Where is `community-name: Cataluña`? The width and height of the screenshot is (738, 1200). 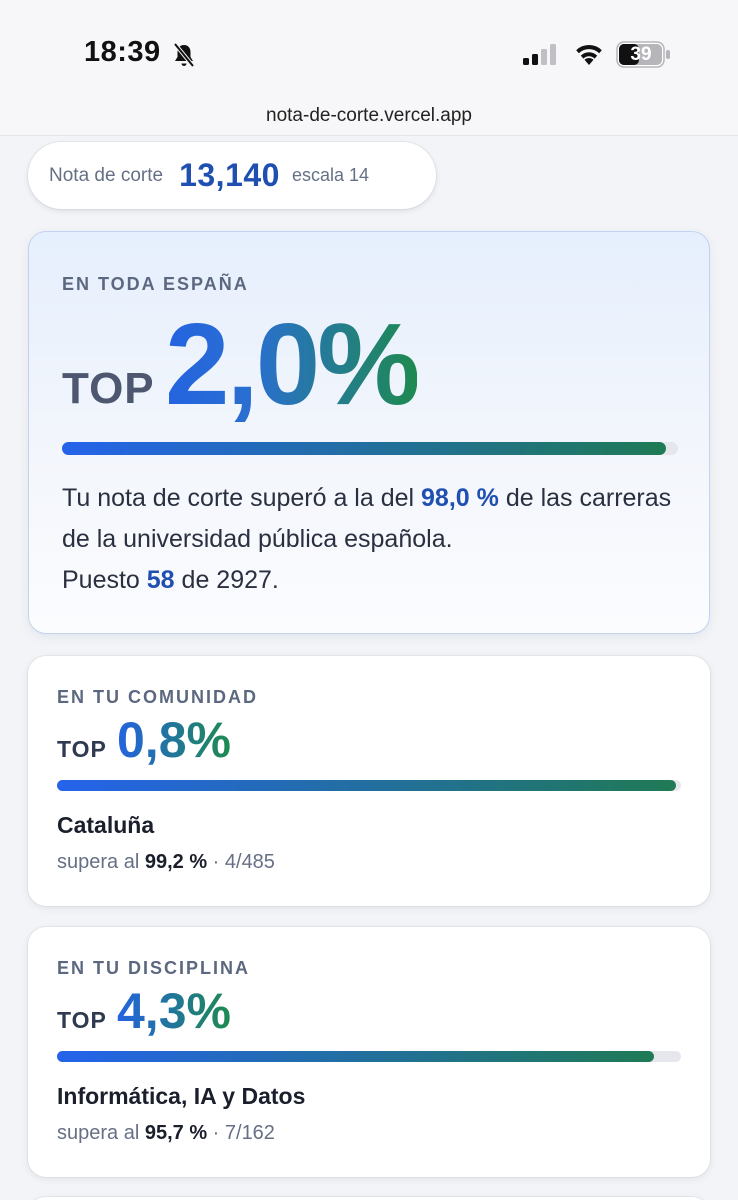
community-name: Cataluña is located at coordinates (106, 825).